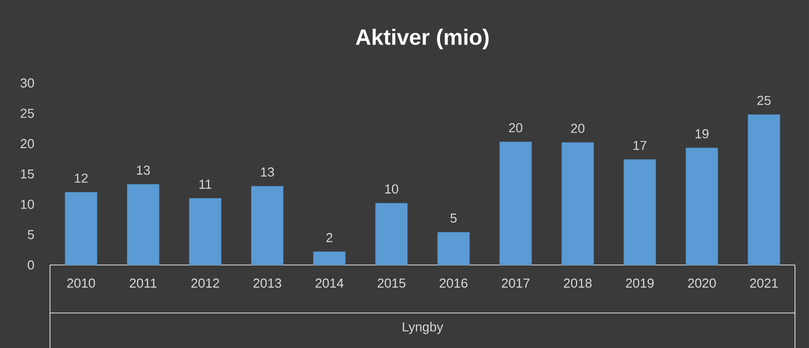 The image size is (809, 348). Describe the element at coordinates (423, 328) in the screenshot. I see `x-axis-title: Lyngby` at that location.